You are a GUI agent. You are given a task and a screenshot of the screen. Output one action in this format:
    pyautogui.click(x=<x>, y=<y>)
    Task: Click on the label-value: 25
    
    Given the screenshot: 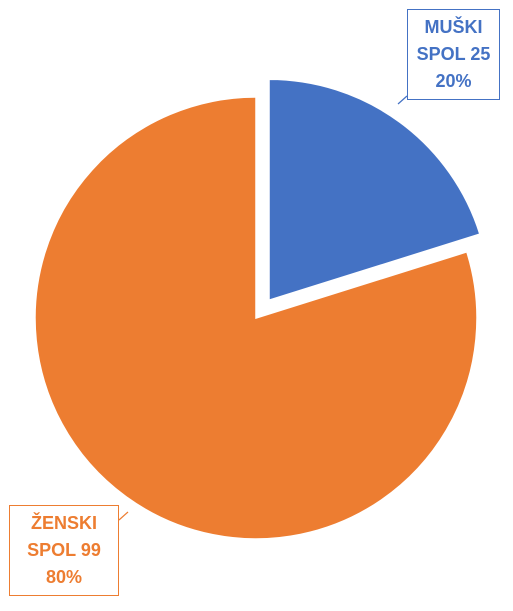 What is the action you would take?
    pyautogui.click(x=480, y=54)
    